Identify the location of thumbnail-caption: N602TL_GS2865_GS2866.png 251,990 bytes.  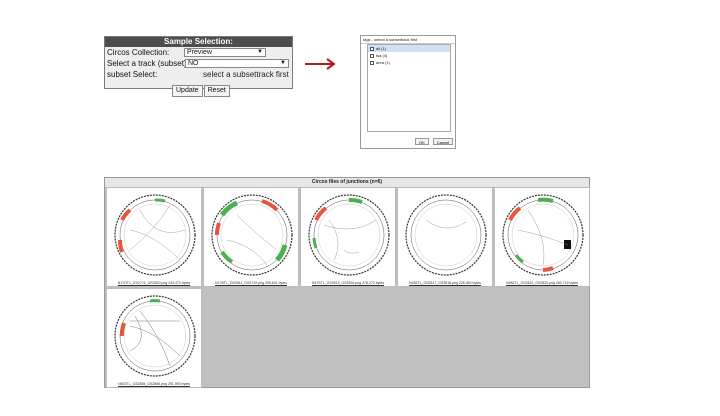
(154, 384).